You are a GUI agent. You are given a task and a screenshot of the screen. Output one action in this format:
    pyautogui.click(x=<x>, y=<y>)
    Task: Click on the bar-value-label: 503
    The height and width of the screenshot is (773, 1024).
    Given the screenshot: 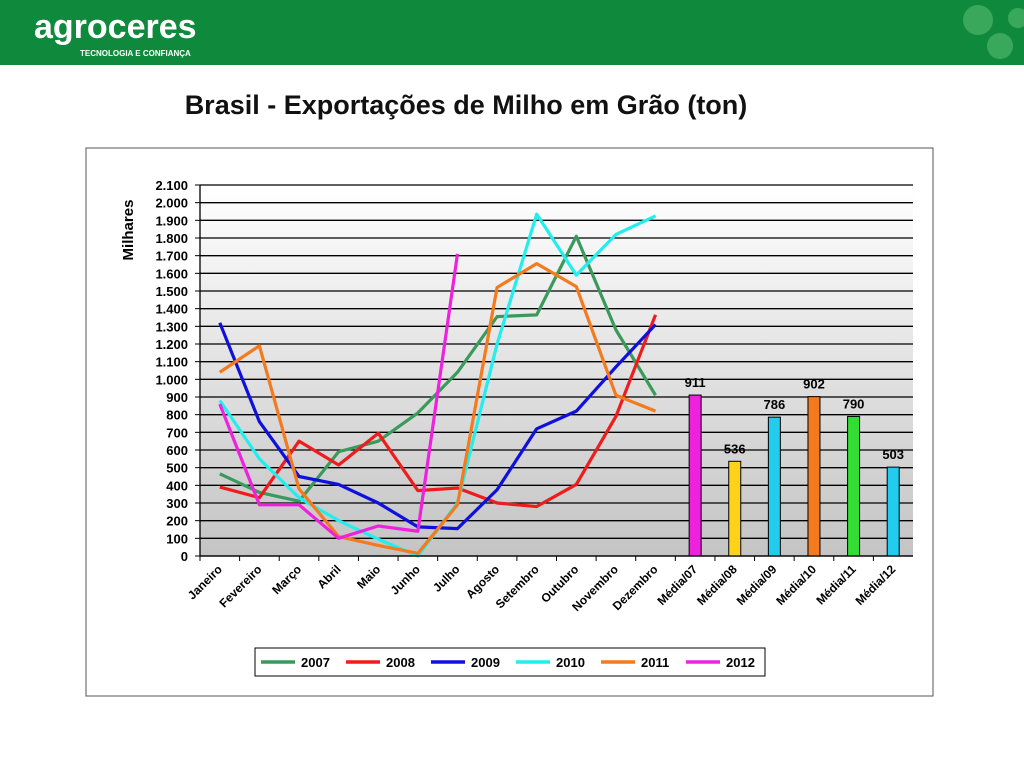 What is the action you would take?
    pyautogui.click(x=893, y=454)
    